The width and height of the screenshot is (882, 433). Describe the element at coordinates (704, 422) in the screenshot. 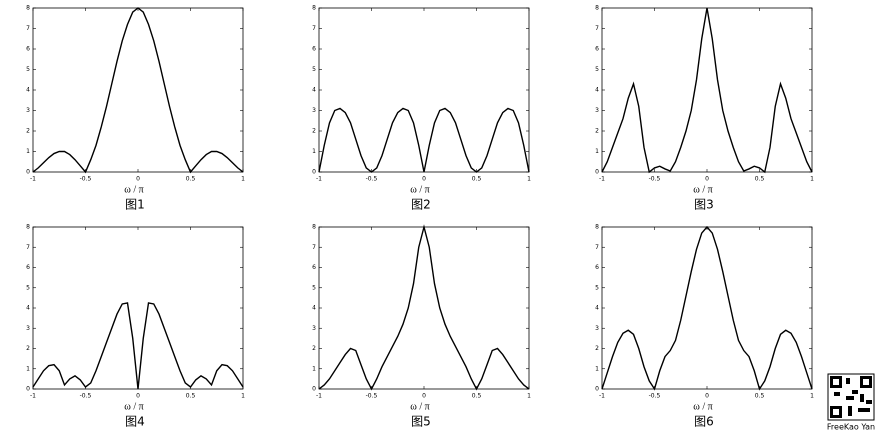

I see `caption: 图6` at that location.